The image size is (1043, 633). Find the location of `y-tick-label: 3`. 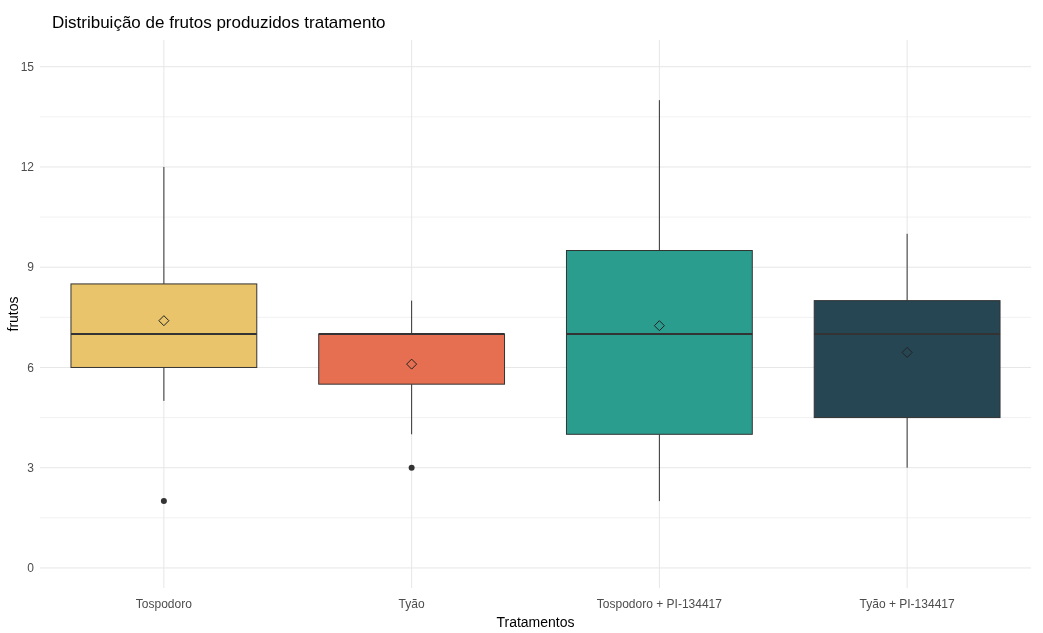

y-tick-label: 3 is located at coordinates (31, 467).